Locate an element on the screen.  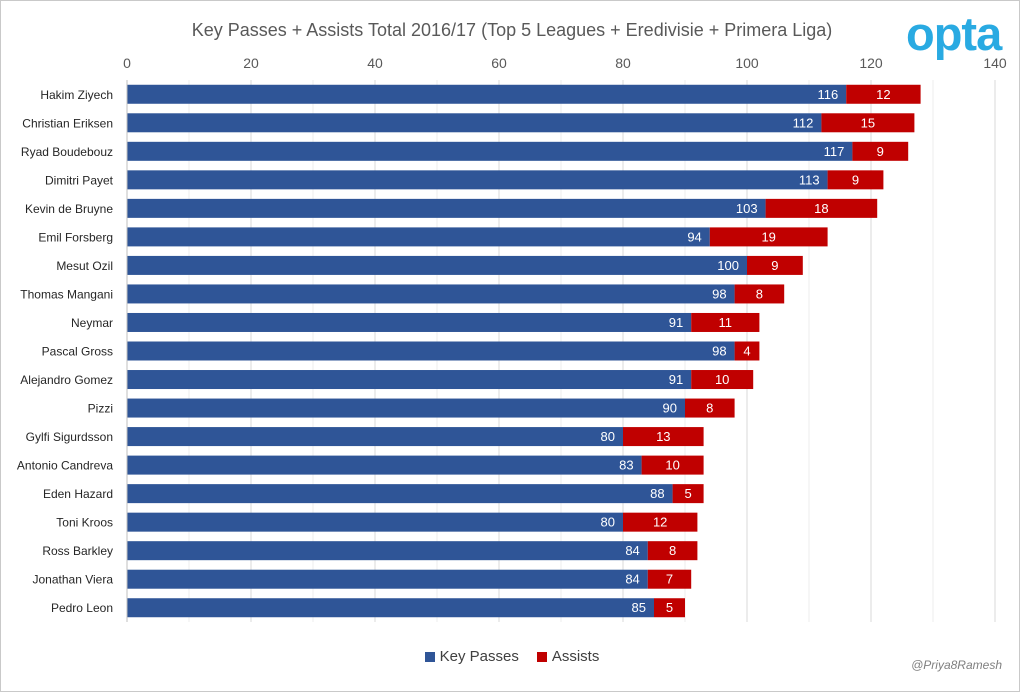
key-passes-value-label: 94 is located at coordinates (694, 236).